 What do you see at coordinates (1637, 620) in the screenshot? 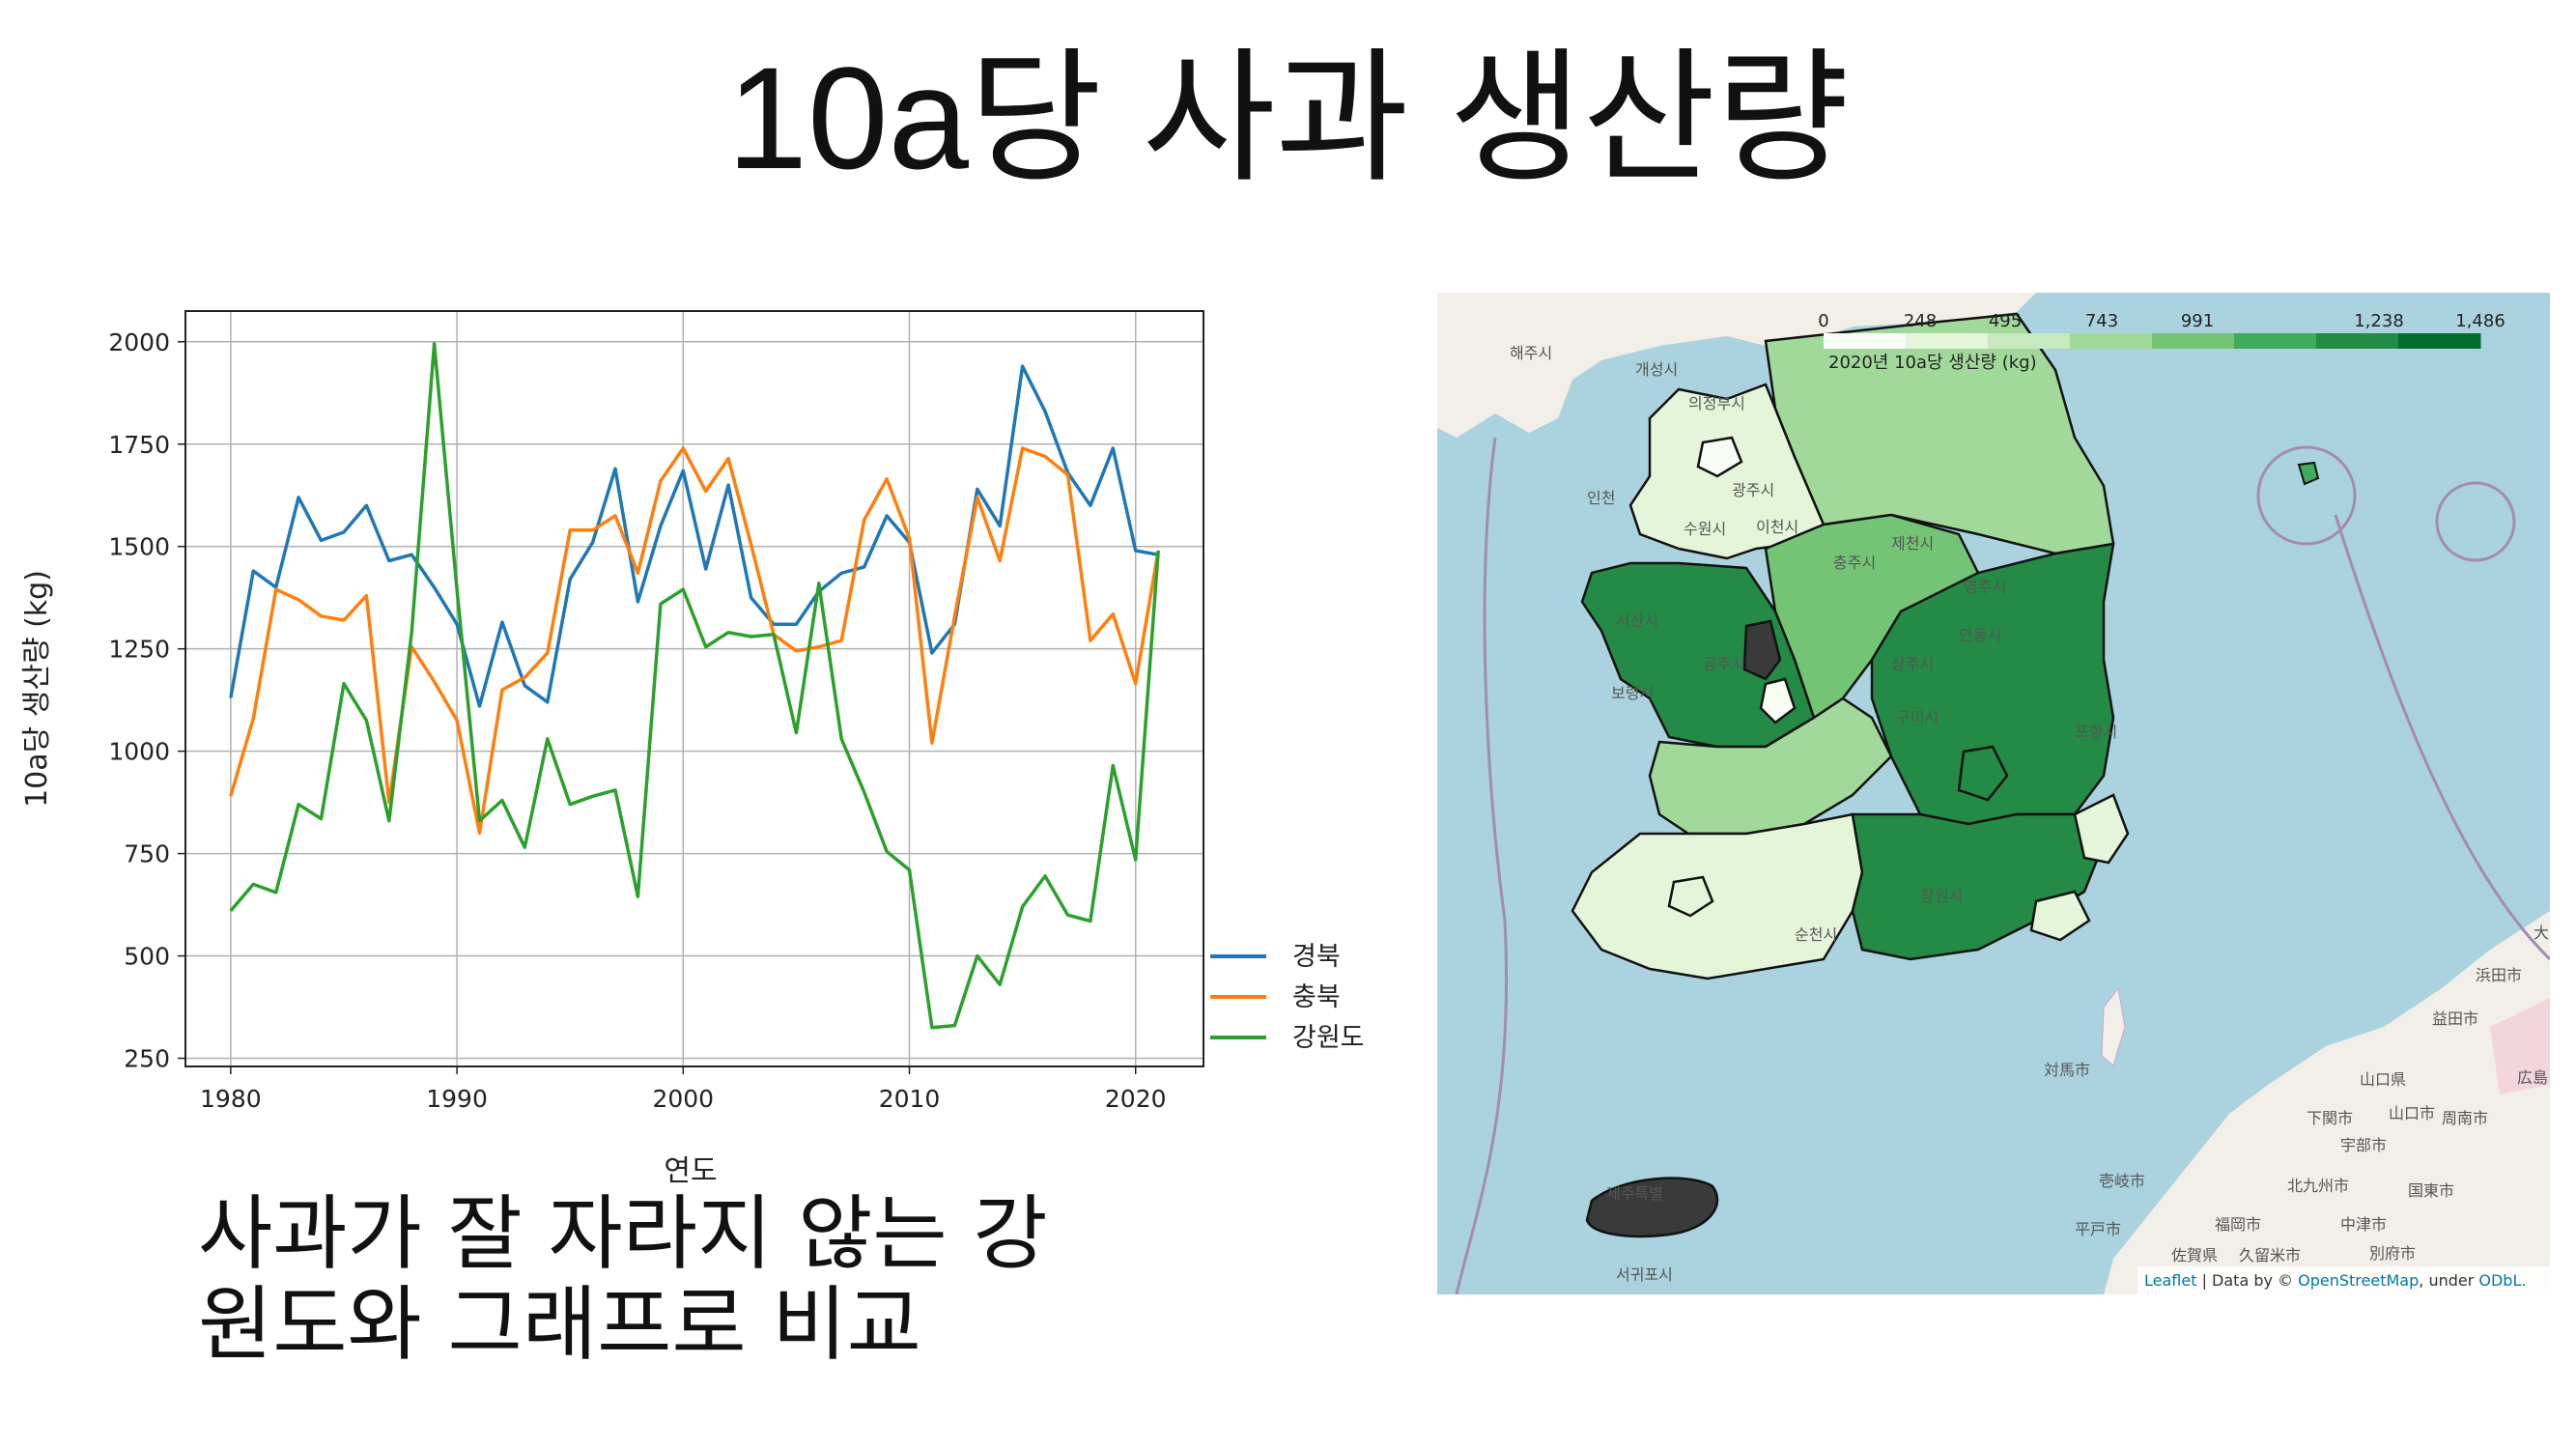
I see `map-label-seosan: 서산시` at bounding box center [1637, 620].